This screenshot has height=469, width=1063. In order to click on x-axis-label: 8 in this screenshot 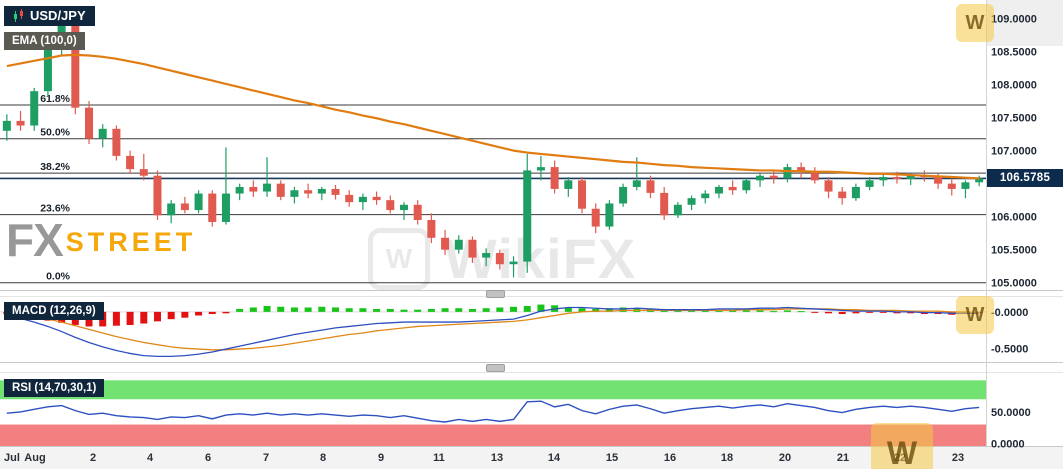, I will do `click(323, 458)`.